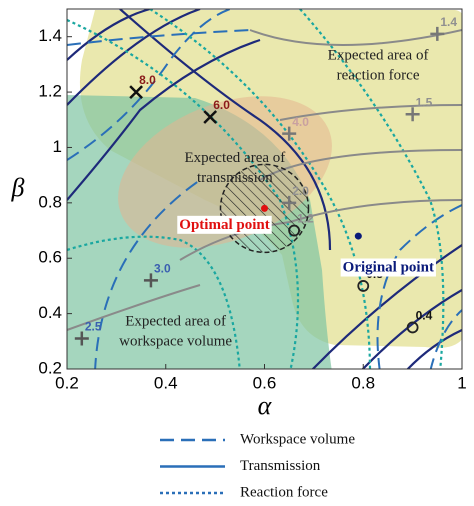 The height and width of the screenshot is (506, 474). What do you see at coordinates (50, 367) in the screenshot?
I see `y-tick-label: 0.2` at bounding box center [50, 367].